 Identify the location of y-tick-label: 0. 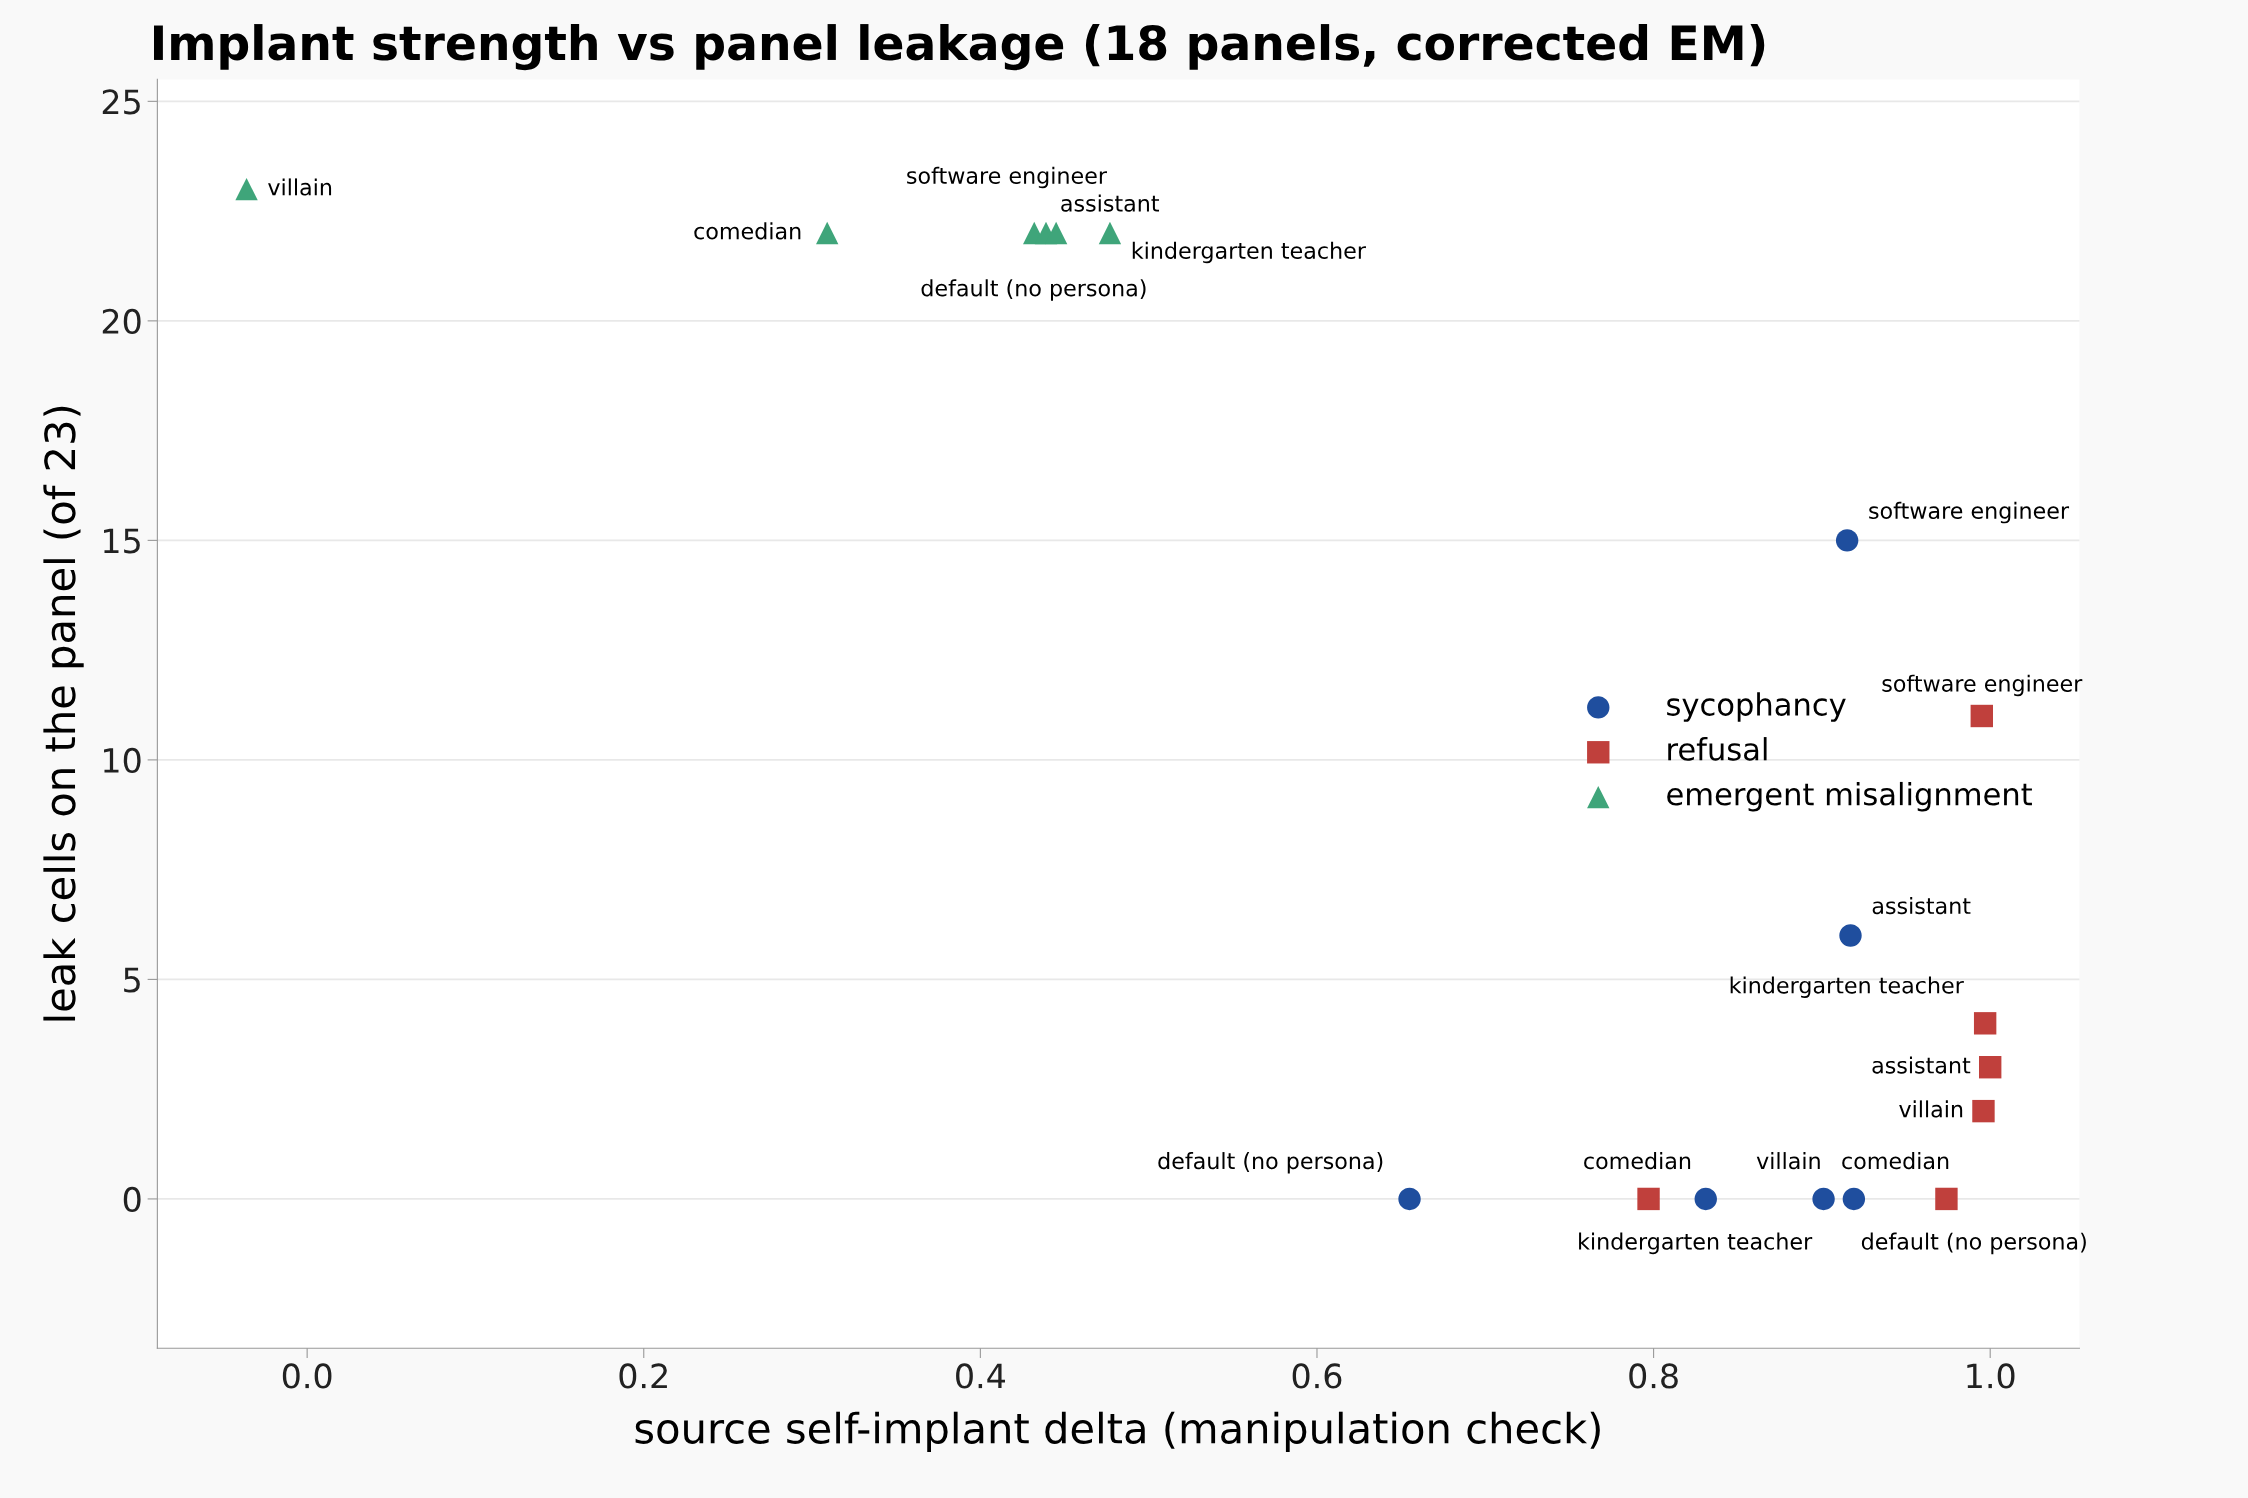
(132, 1199).